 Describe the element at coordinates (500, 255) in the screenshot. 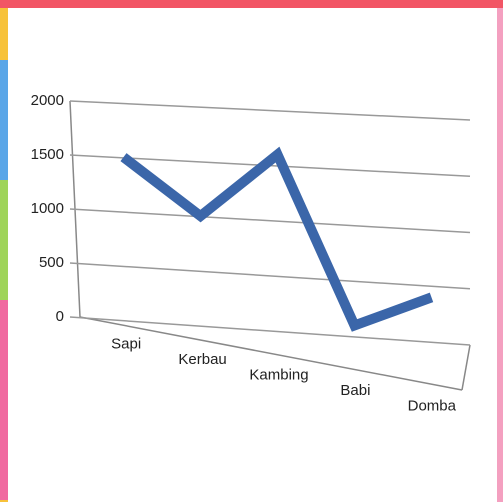

I see `right-border` at that location.